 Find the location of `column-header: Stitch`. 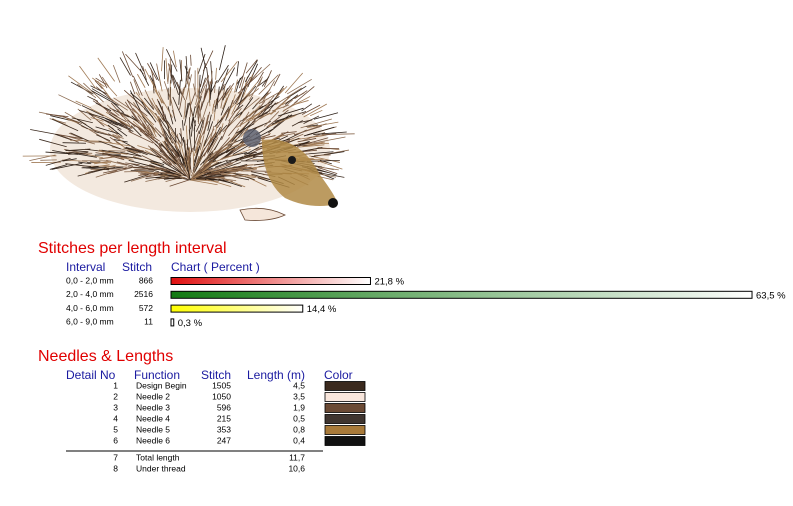

column-header: Stitch is located at coordinates (216, 375).